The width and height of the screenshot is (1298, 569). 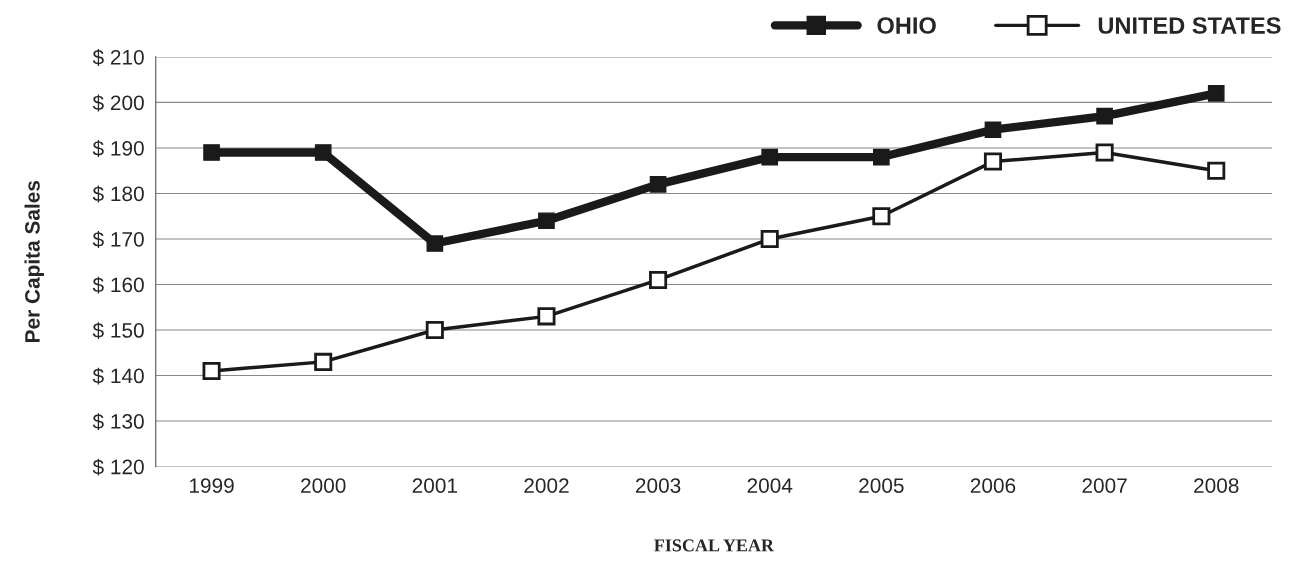 I want to click on y-tick-label: $ 150, so click(x=118, y=331).